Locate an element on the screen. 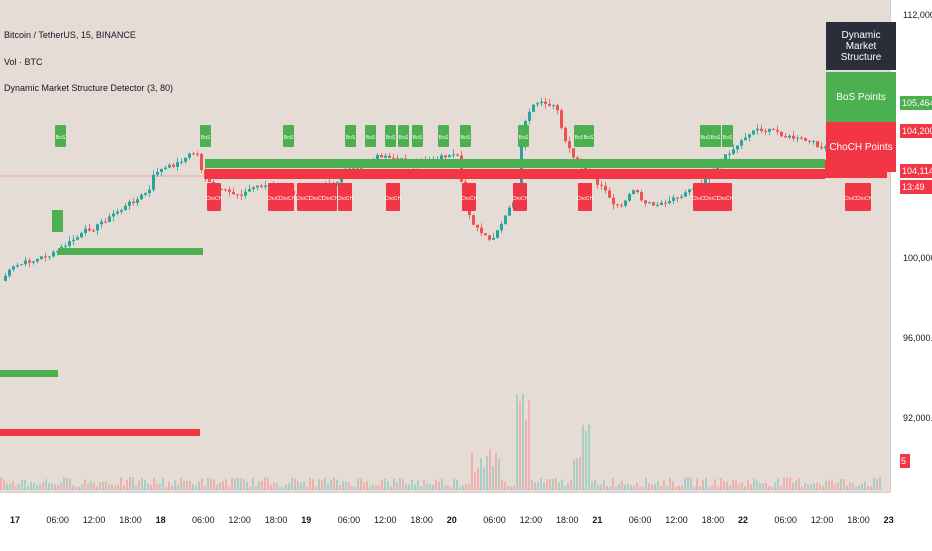  time-label: 12:00 is located at coordinates (94, 520).